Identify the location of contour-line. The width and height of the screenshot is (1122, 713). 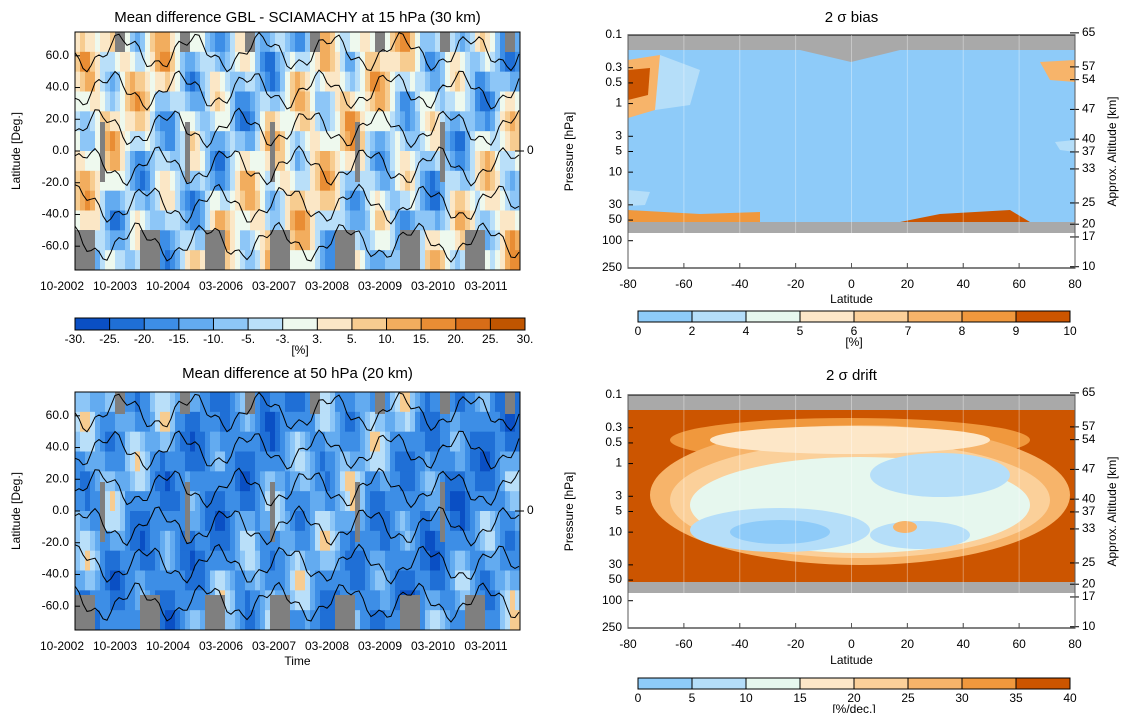
(297, 526).